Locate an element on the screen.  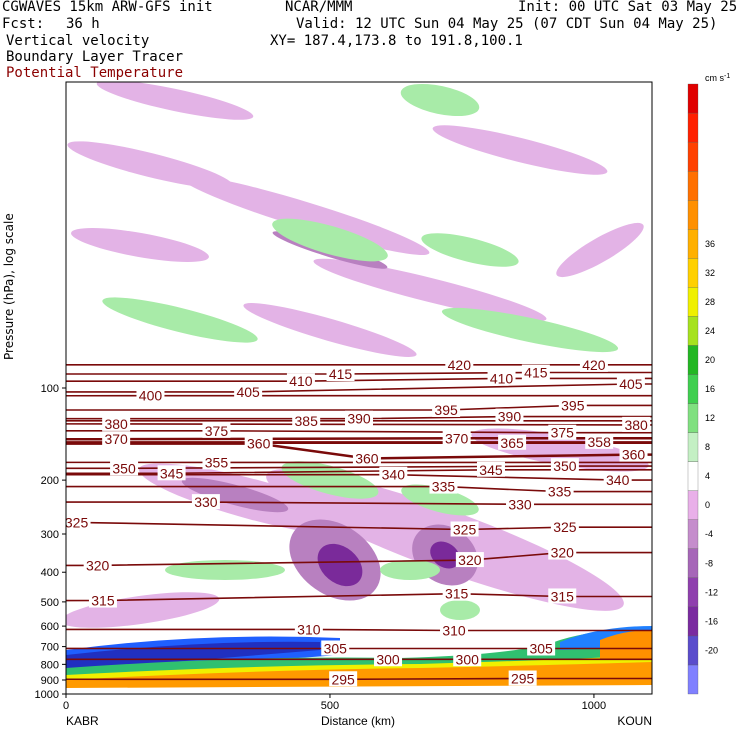
field-boundary-layer-tracer: Boundary Layer Tracer is located at coordinates (95, 57).